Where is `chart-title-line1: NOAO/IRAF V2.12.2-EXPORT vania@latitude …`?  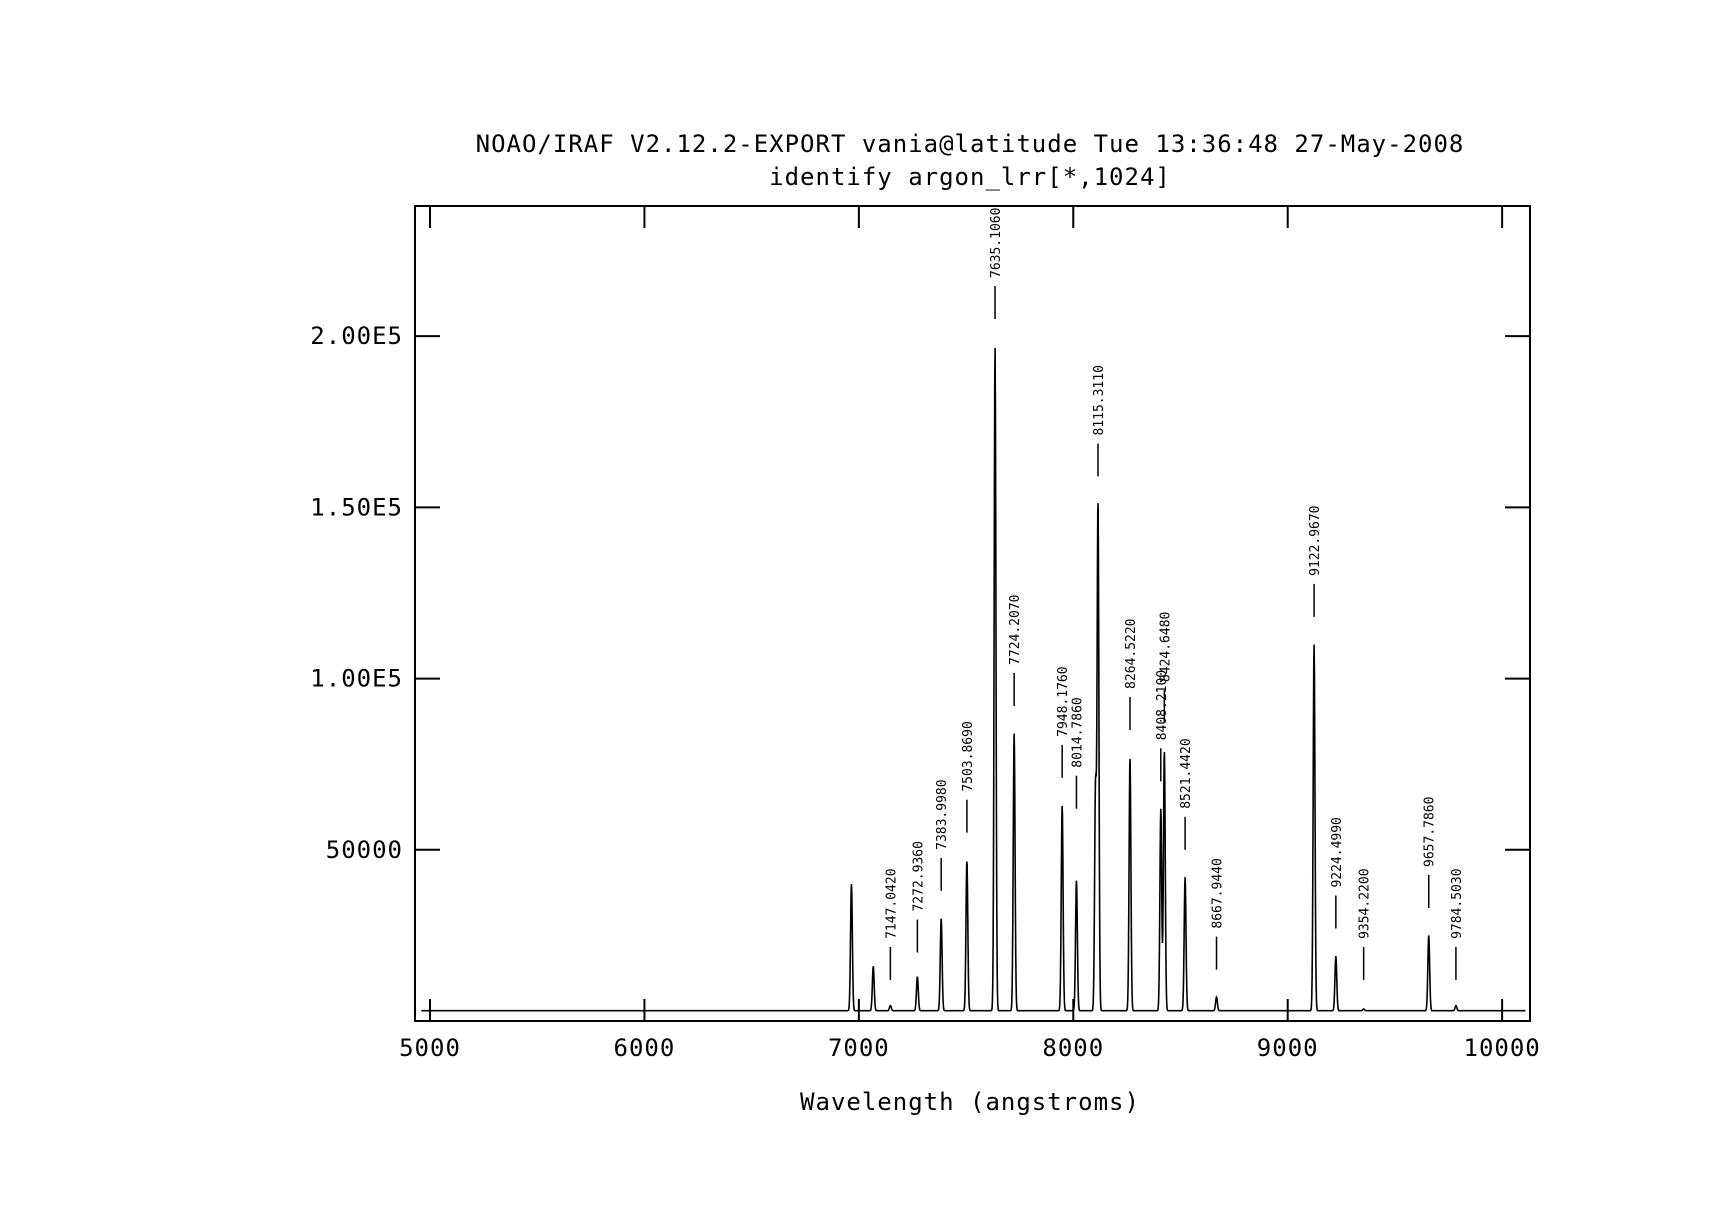 chart-title-line1: NOAO/IRAF V2.12.2-EXPORT vania@latitude … is located at coordinates (970, 144).